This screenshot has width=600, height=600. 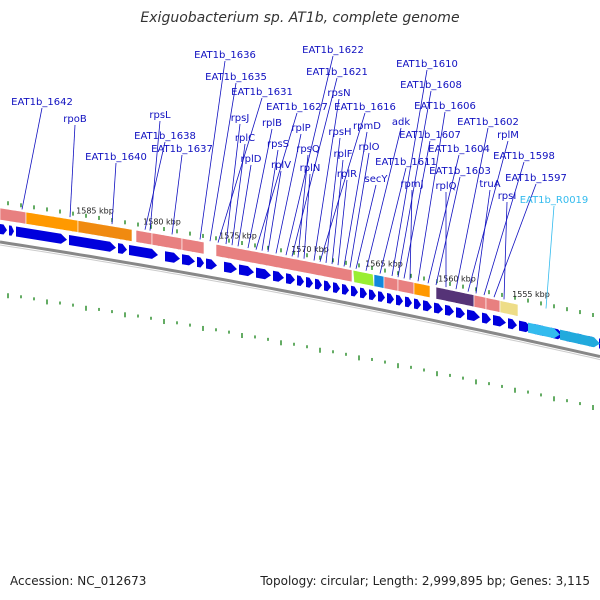 I want to click on gene-label: EAT1b_1608, so click(x=431, y=85).